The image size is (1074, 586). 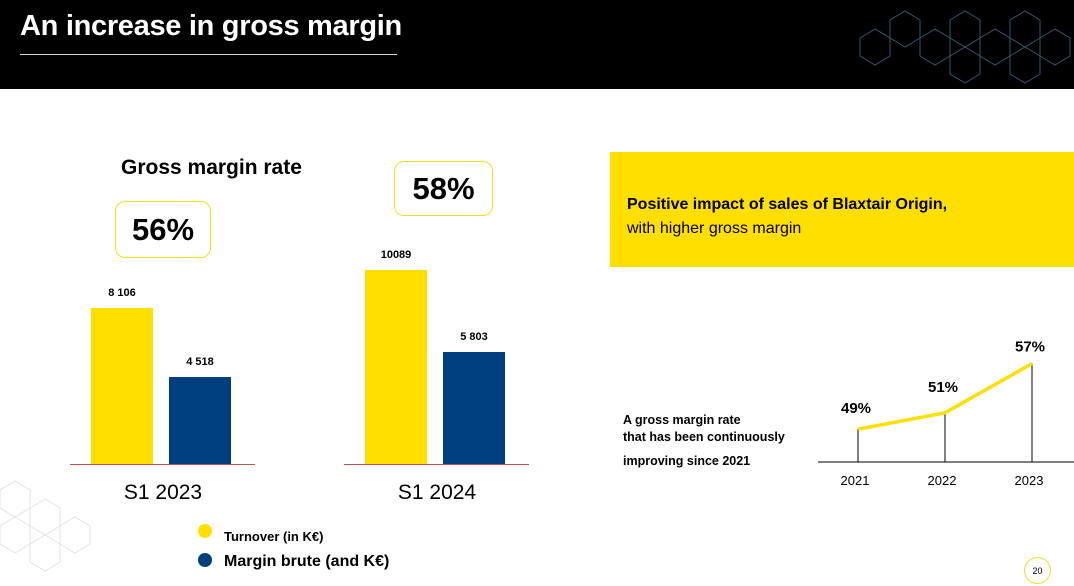 I want to click on callout-line-2: with higher gross margin, so click(x=714, y=228).